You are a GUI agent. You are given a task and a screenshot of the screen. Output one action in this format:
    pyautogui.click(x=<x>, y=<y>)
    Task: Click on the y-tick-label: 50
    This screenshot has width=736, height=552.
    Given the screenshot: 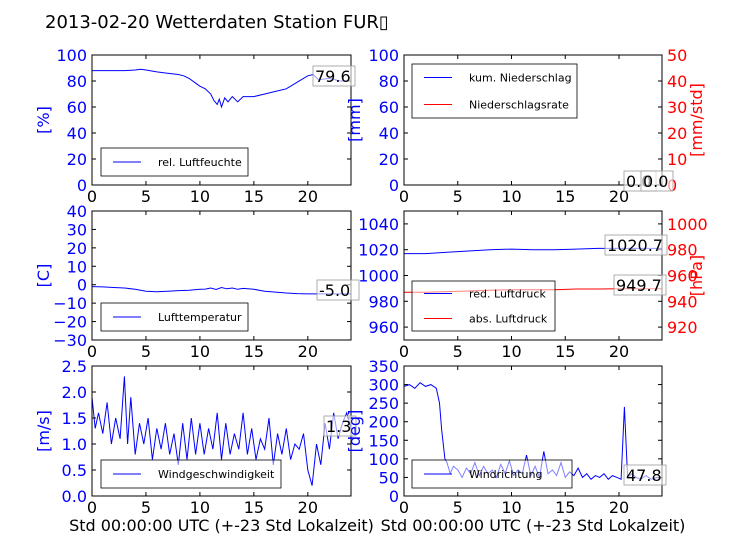 What is the action you would take?
    pyautogui.click(x=389, y=477)
    